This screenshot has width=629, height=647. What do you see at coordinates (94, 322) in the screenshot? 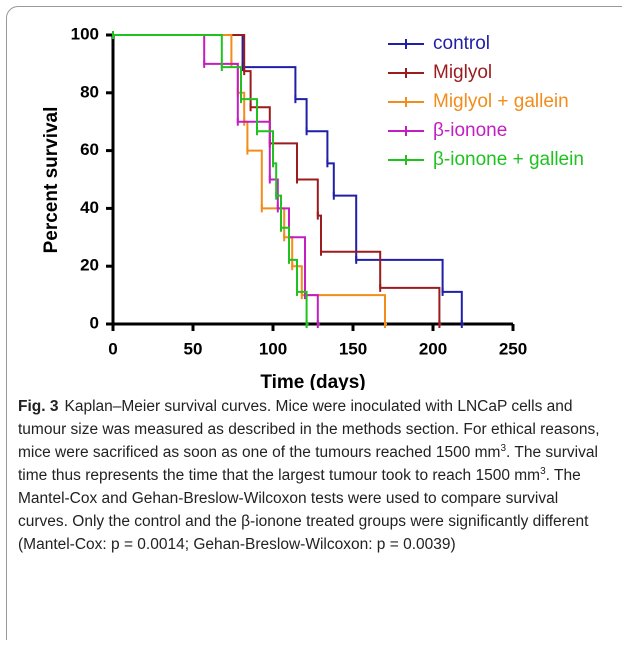
I see `y-tick-label: 0` at bounding box center [94, 322].